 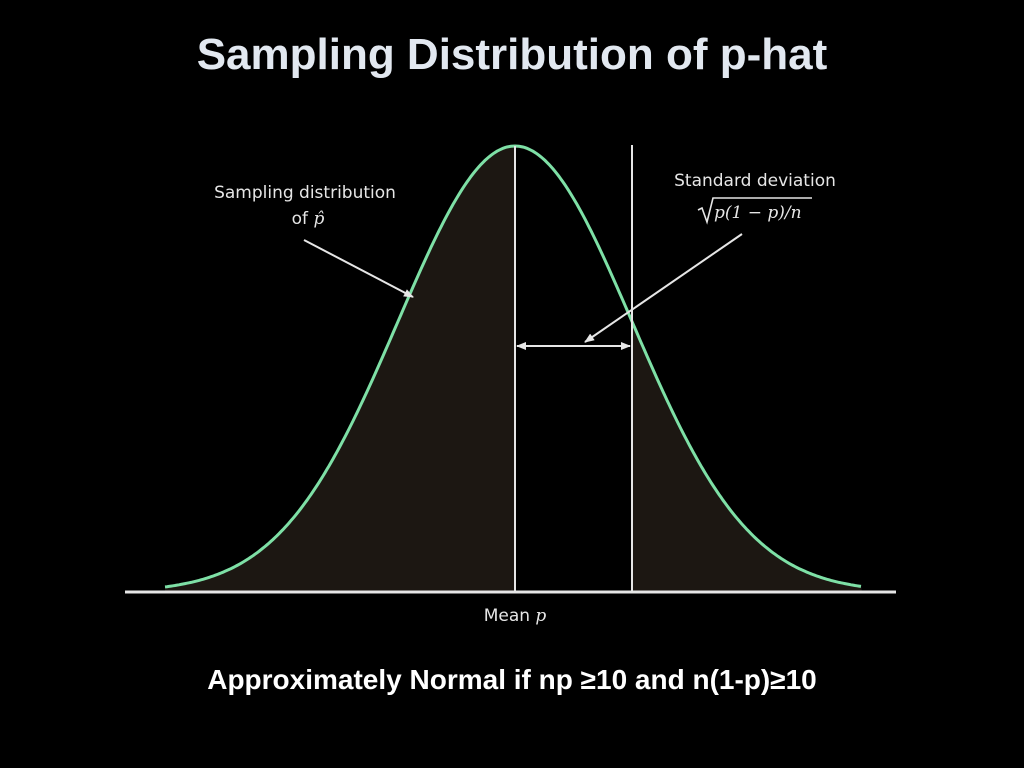 I want to click on sqrt-sign-icon, so click(x=754, y=211).